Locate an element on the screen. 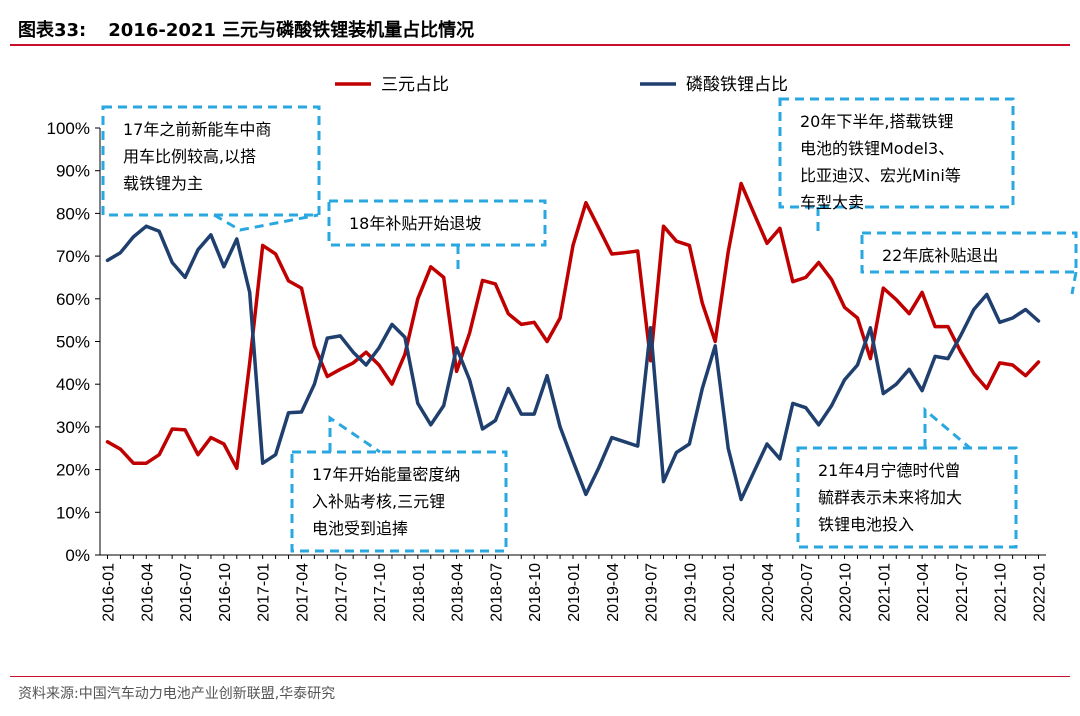 The height and width of the screenshot is (716, 1080). annotation-text: 用车比例较高,以搭 is located at coordinates (189, 156).